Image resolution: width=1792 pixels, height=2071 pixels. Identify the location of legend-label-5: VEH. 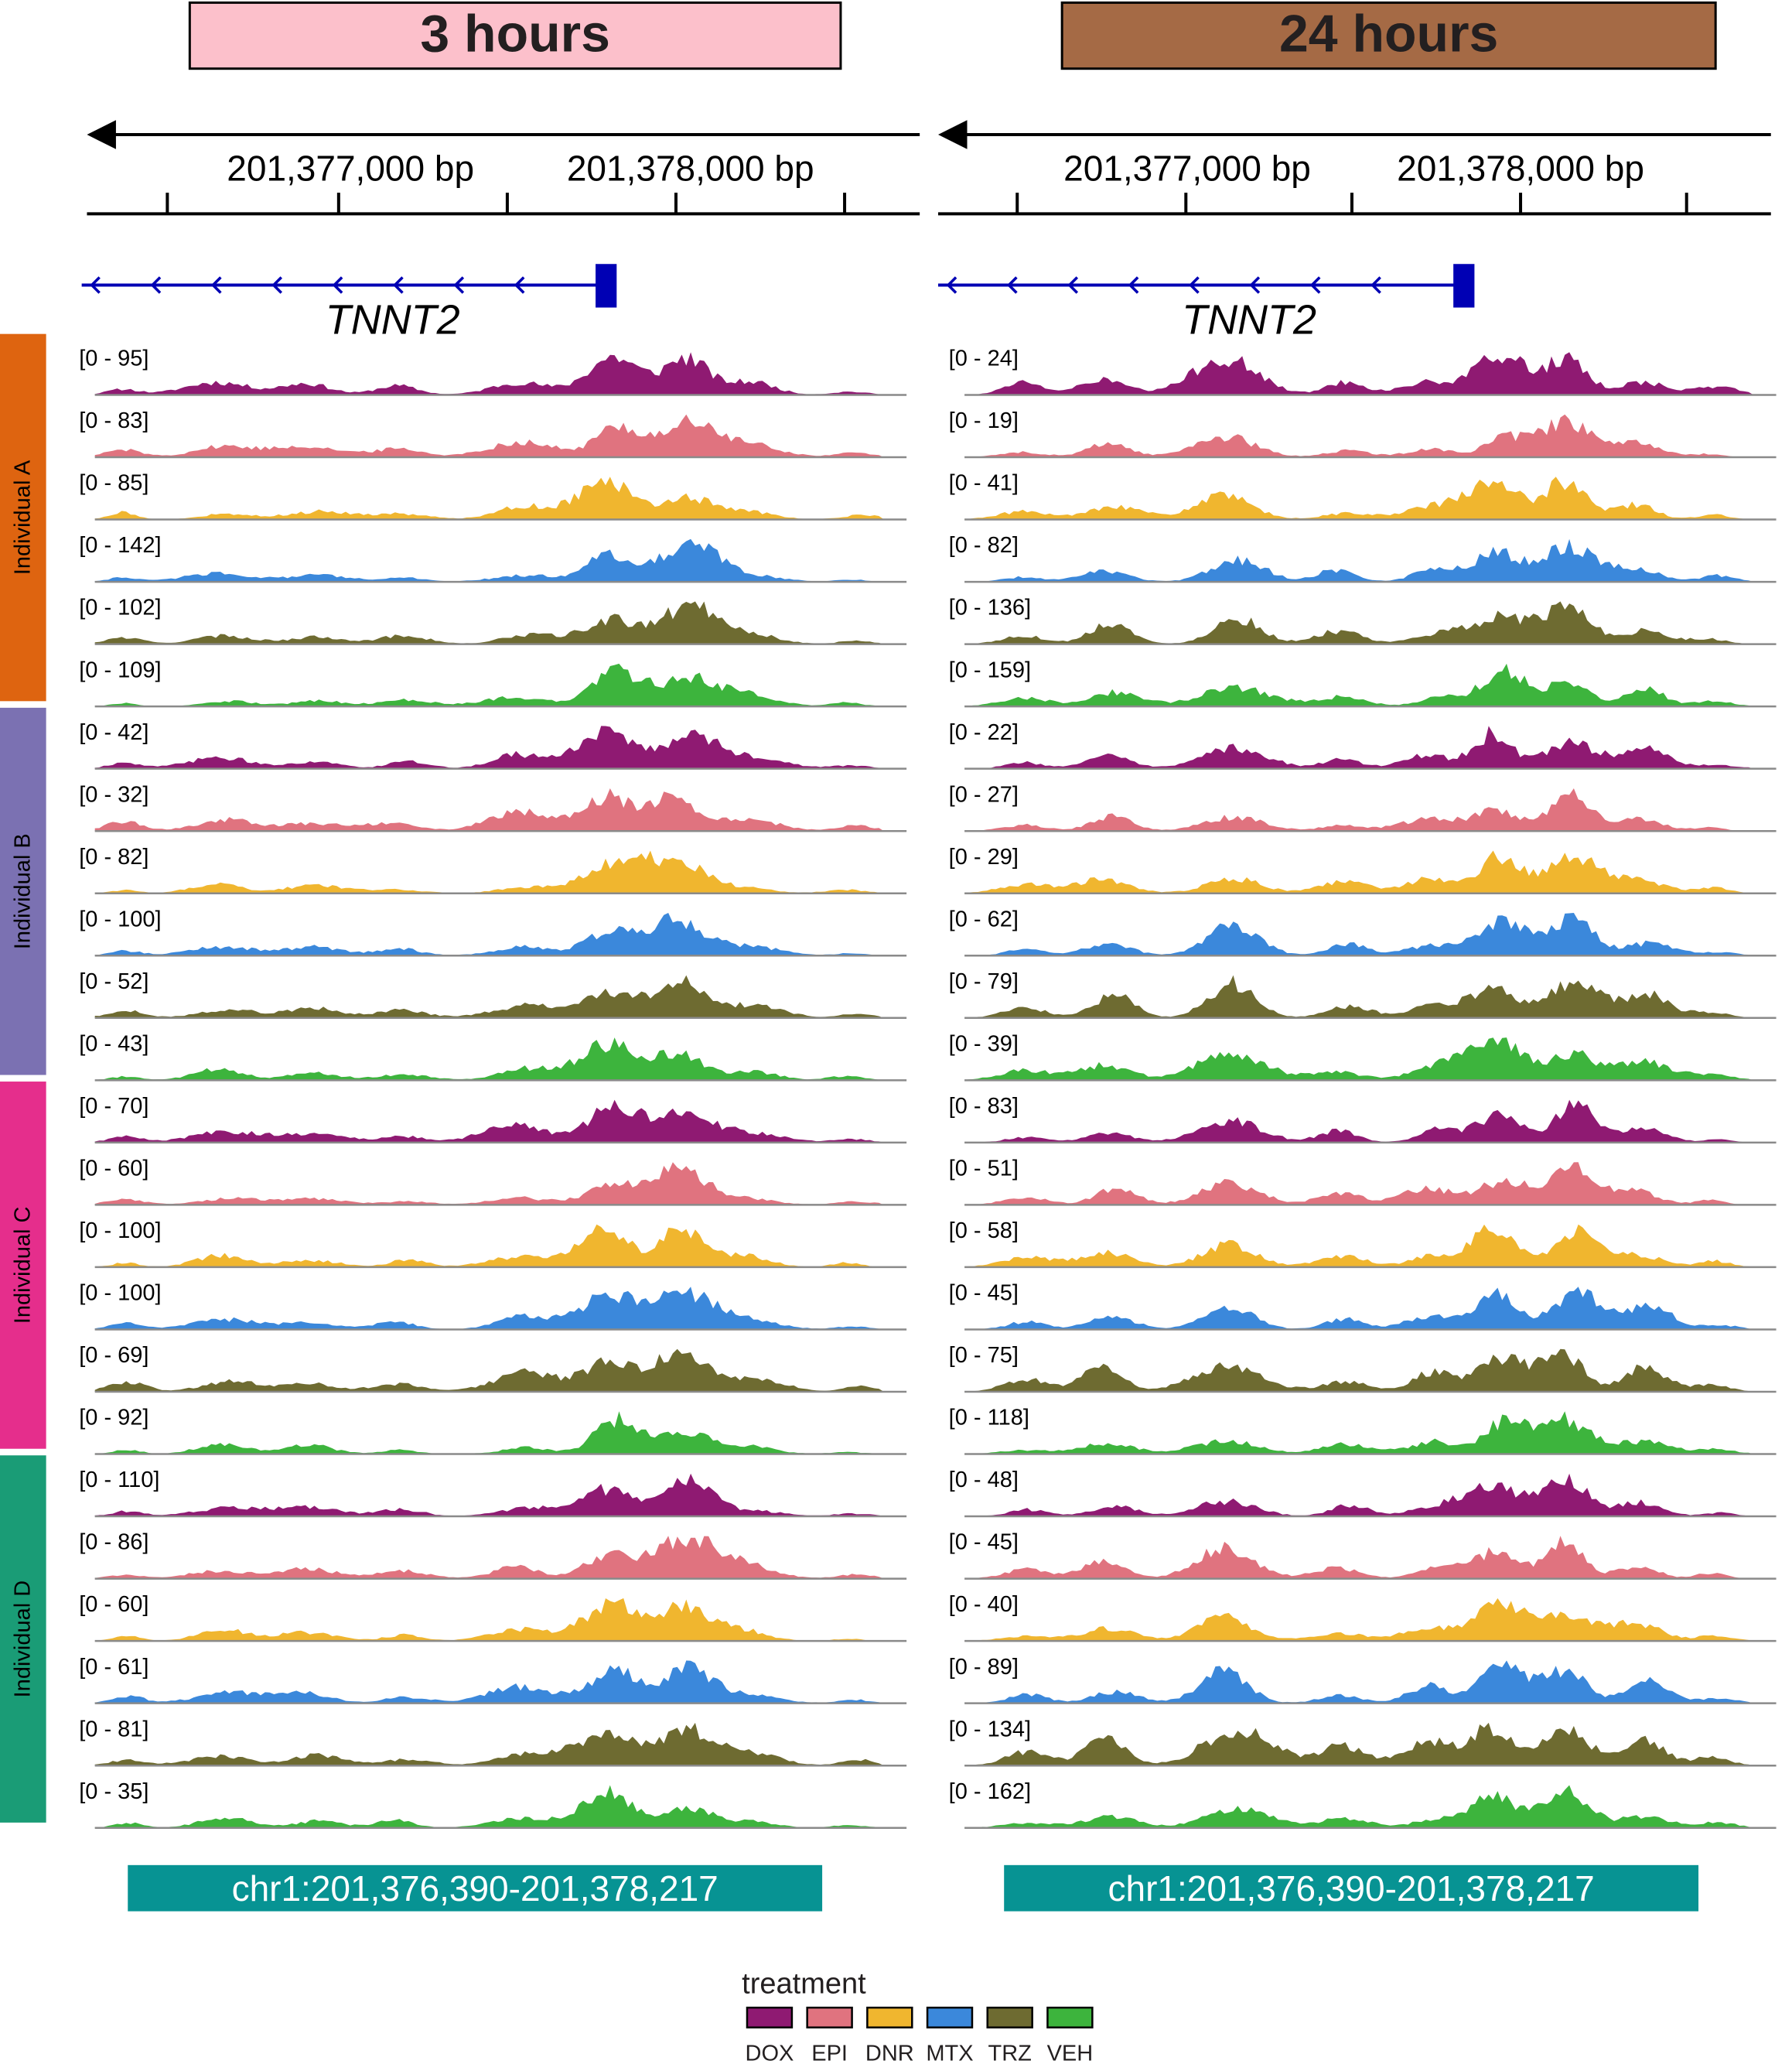
(1070, 2054).